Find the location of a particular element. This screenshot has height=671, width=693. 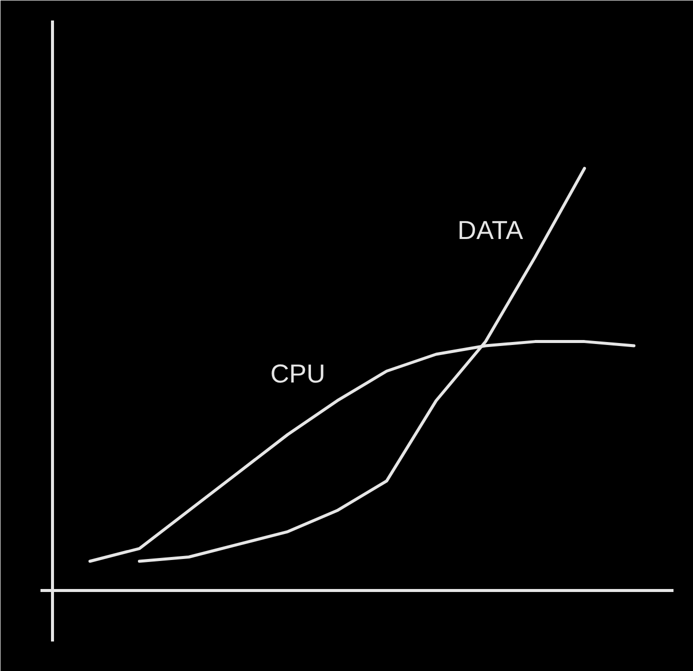

series-label: DATA is located at coordinates (491, 230).